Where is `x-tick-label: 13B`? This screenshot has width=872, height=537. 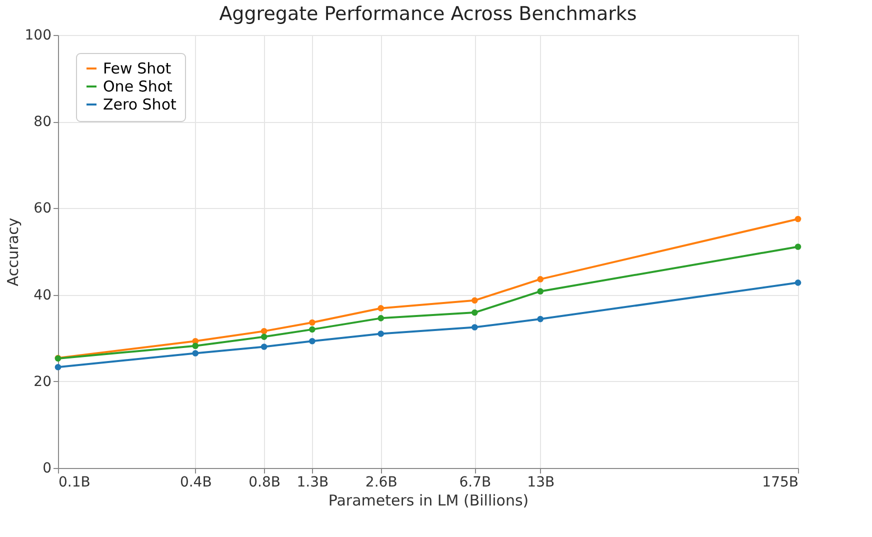
x-tick-label: 13B is located at coordinates (541, 482).